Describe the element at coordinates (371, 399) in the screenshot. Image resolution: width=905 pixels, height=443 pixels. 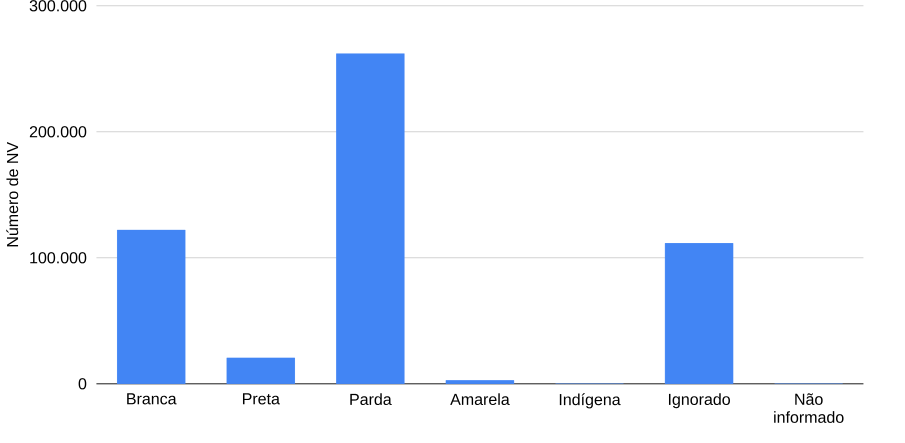
I see `x-tick-label: Parda` at that location.